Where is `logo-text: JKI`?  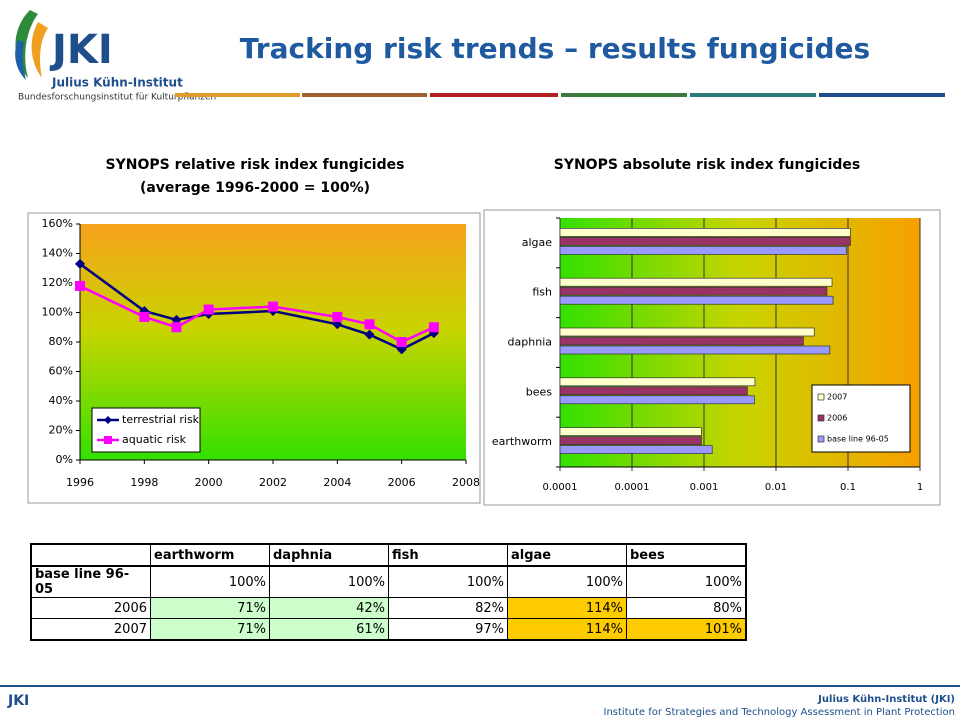 logo-text: JKI is located at coordinates (81, 50).